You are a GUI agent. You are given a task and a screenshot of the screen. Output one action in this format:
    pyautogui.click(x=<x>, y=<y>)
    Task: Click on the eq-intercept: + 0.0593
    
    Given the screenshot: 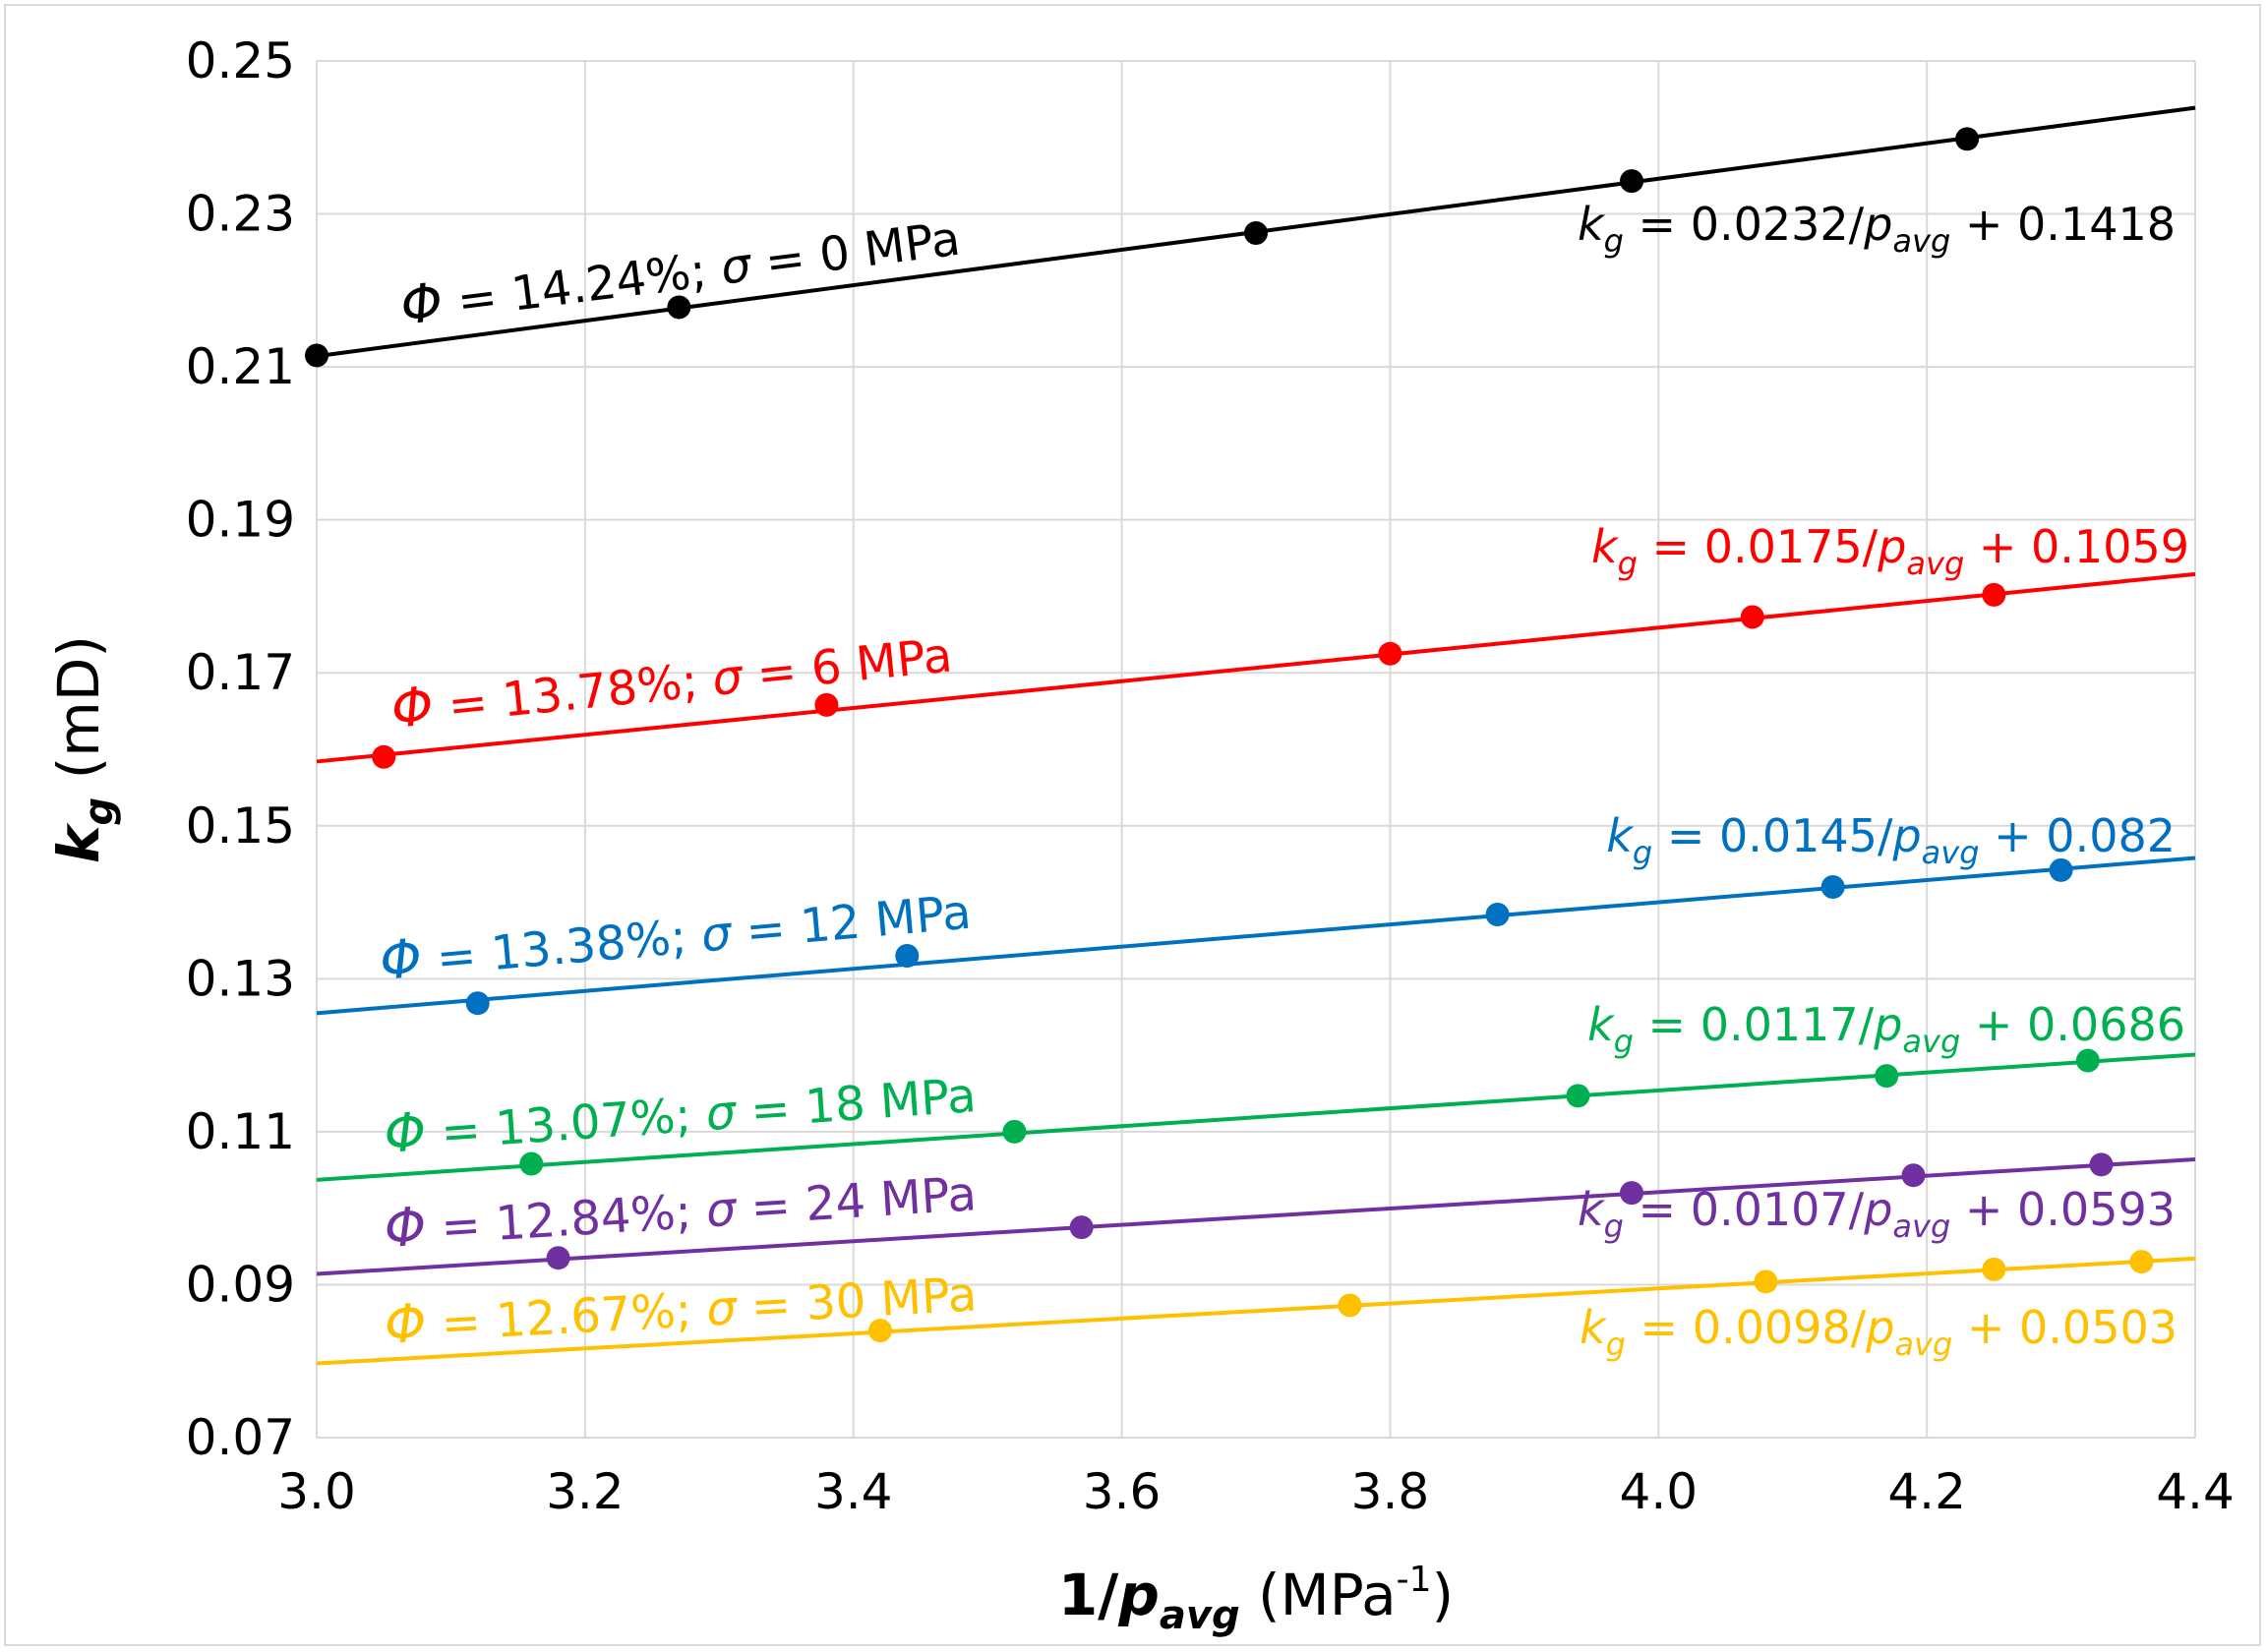 What is the action you would take?
    pyautogui.click(x=2063, y=1209)
    